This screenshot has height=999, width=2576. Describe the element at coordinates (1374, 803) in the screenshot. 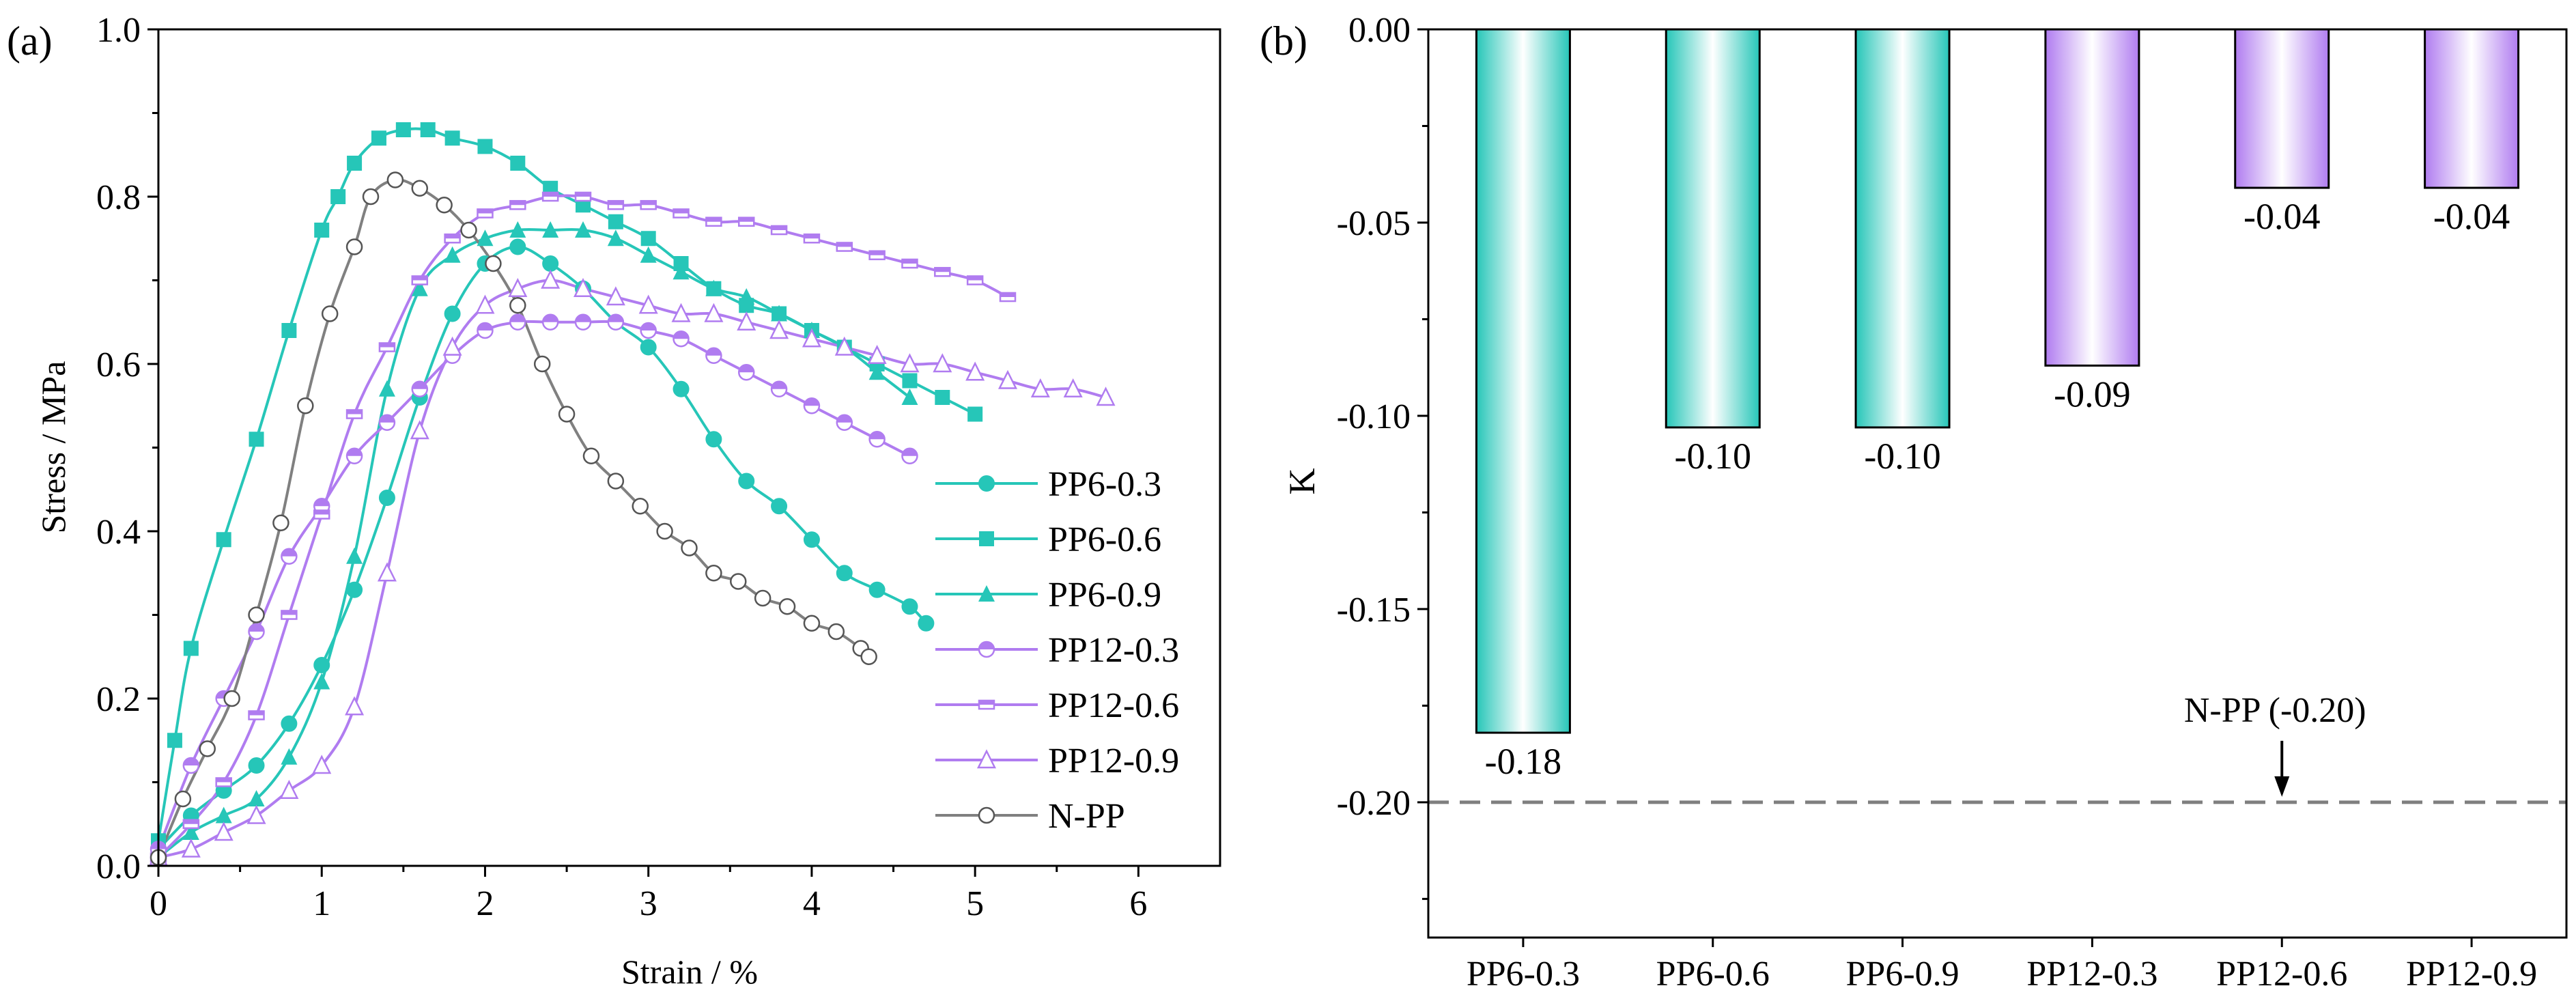

I see `b-ytick-label: -0.20` at that location.